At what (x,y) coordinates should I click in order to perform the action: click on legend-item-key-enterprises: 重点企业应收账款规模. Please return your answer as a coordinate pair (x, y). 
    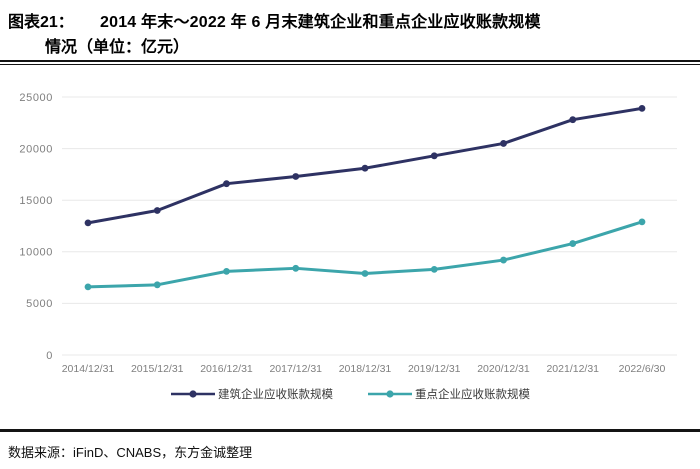
    Looking at the image, I should click on (448, 394).